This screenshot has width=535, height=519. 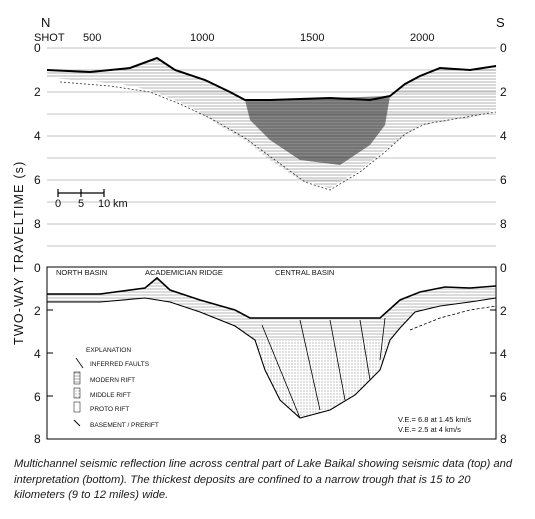 I want to click on north-label: N, so click(x=45, y=22).